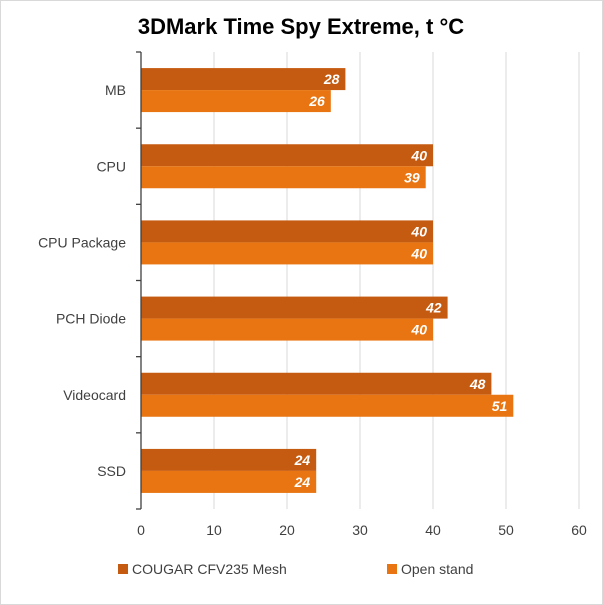 This screenshot has width=603, height=605. What do you see at coordinates (316, 101) in the screenshot?
I see `data-label: 26` at bounding box center [316, 101].